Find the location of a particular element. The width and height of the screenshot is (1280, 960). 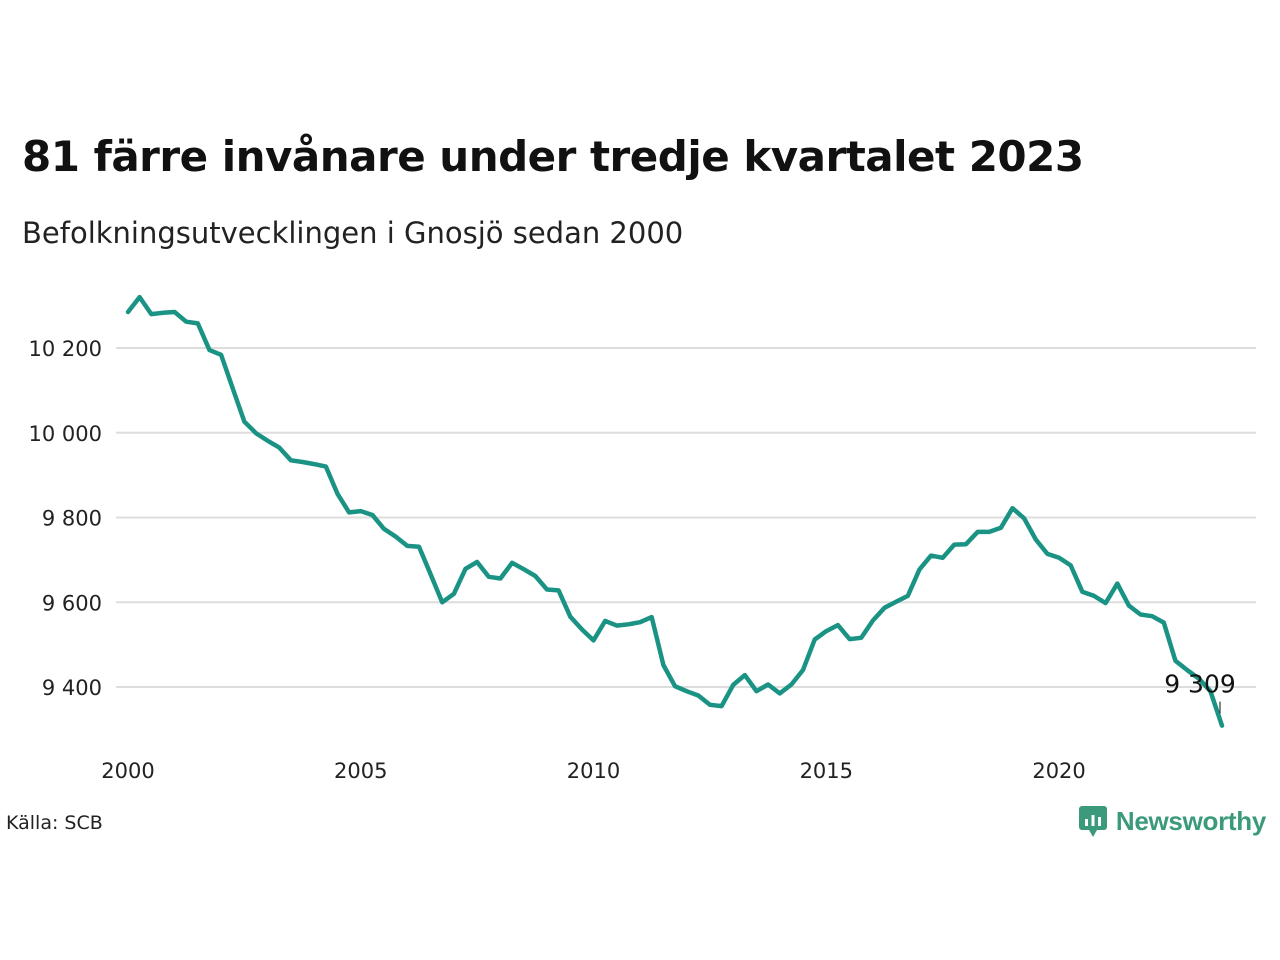

x-axis-ticks: 2000 2005 2010 2015 2020 is located at coordinates (593, 771).